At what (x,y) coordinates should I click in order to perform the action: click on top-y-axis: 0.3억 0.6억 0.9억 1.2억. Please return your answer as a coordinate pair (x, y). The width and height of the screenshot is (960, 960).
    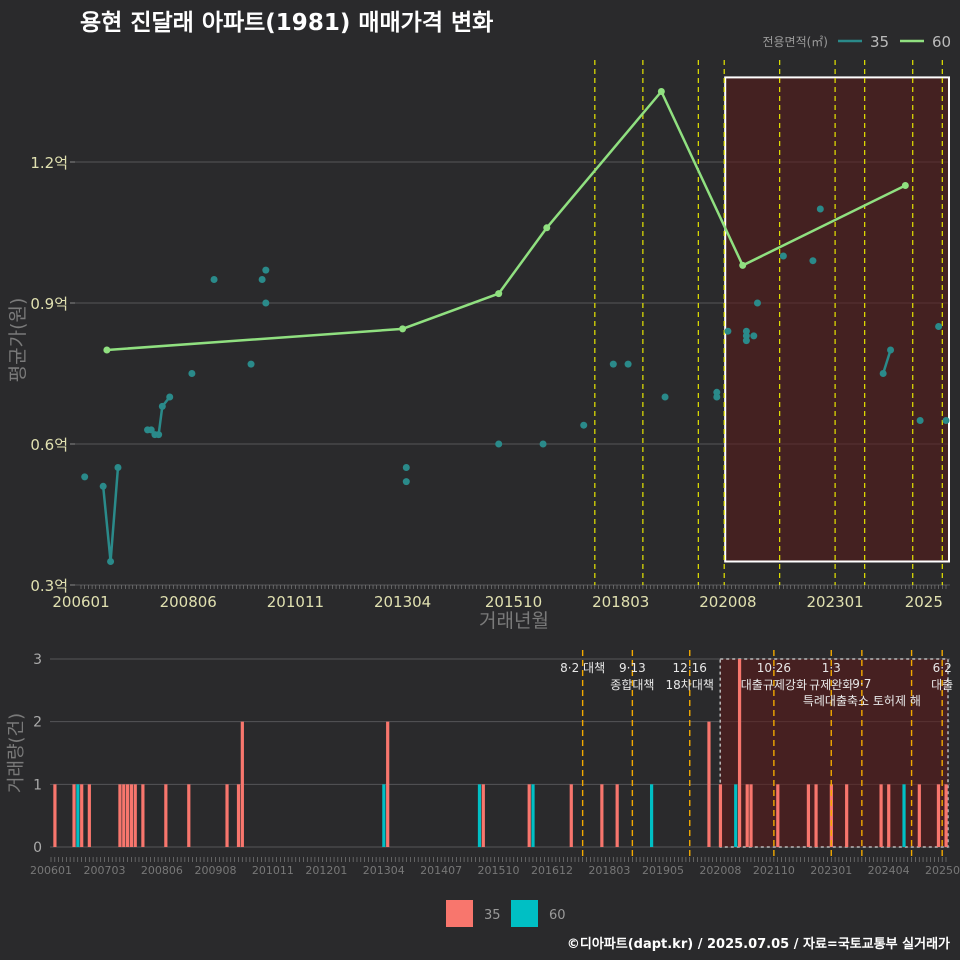
    Looking at the image, I should click on (52, 374).